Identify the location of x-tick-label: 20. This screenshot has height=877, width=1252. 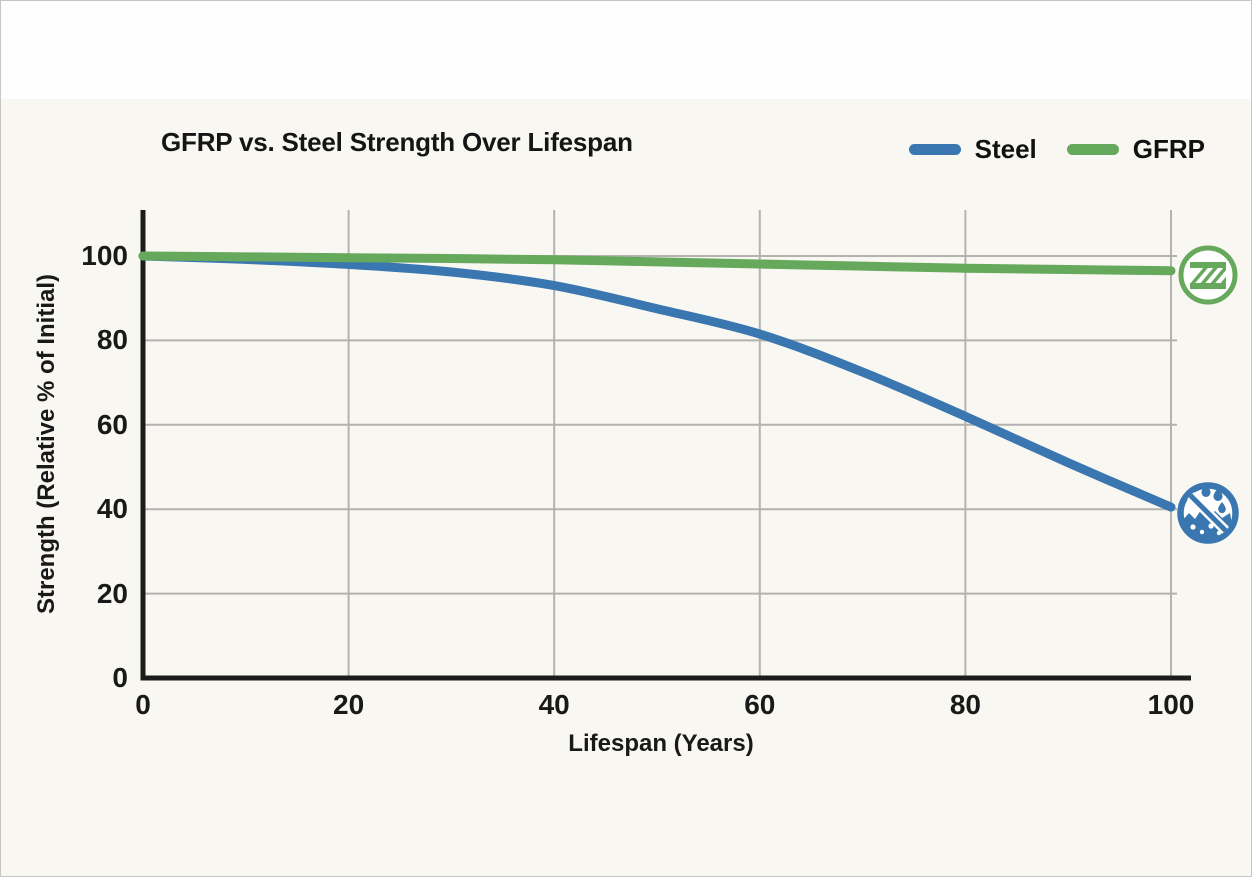
(349, 704).